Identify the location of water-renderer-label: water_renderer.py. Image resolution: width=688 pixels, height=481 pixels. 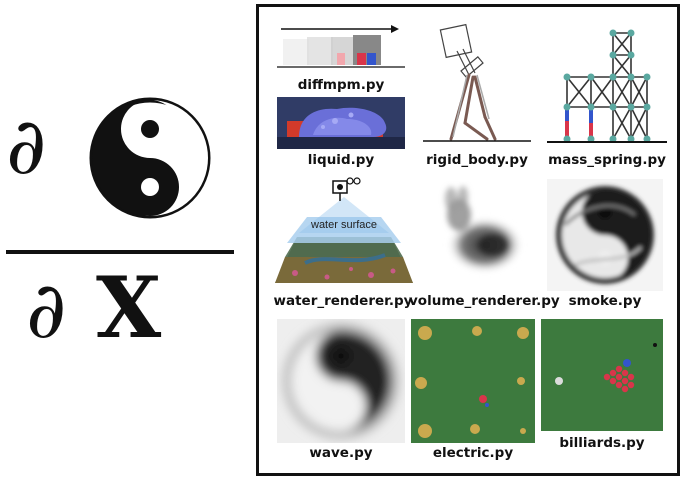
(343, 301).